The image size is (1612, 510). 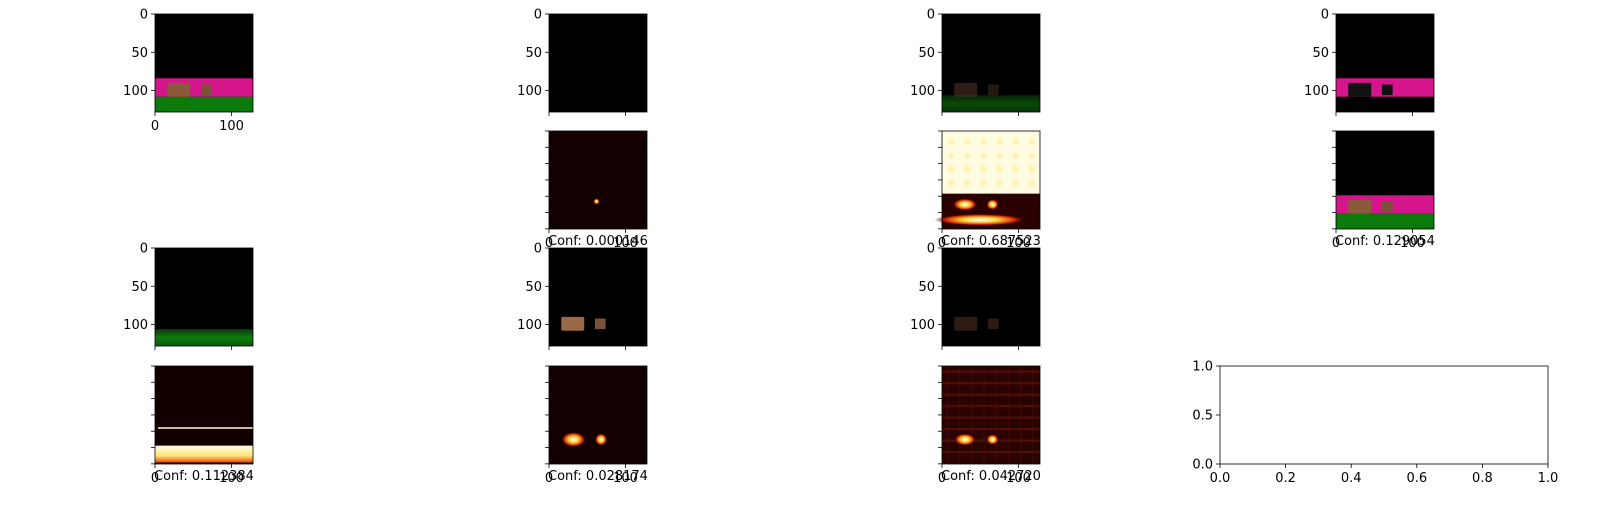 I want to click on heat-band, so click(x=204, y=454).